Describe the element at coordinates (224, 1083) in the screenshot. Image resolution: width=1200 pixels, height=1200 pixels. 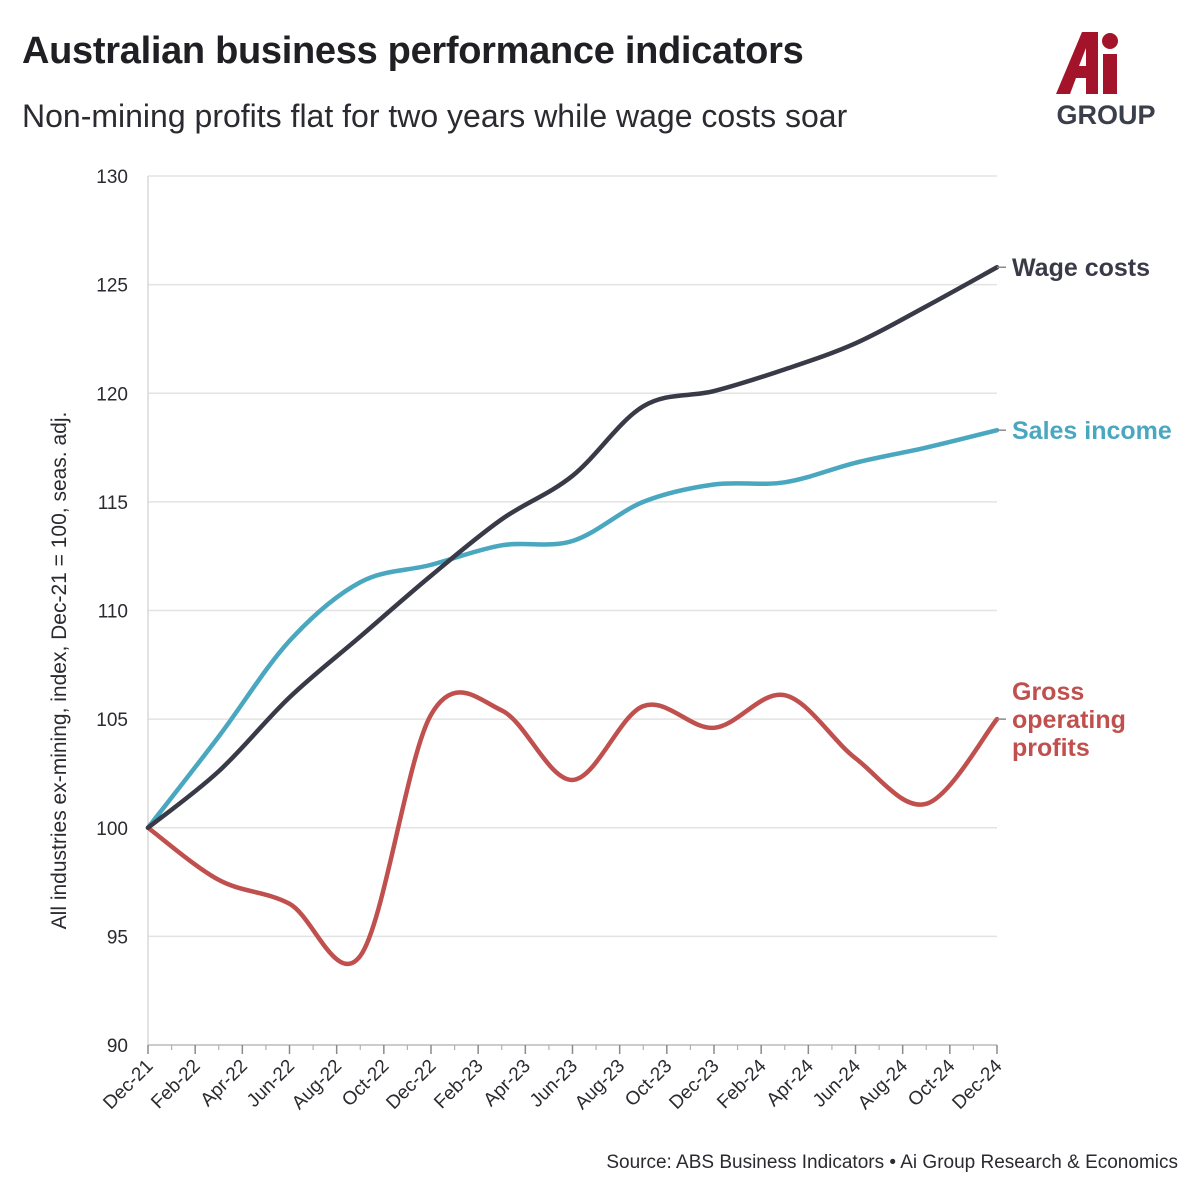
I see `x-tick-label: Apr-22` at that location.